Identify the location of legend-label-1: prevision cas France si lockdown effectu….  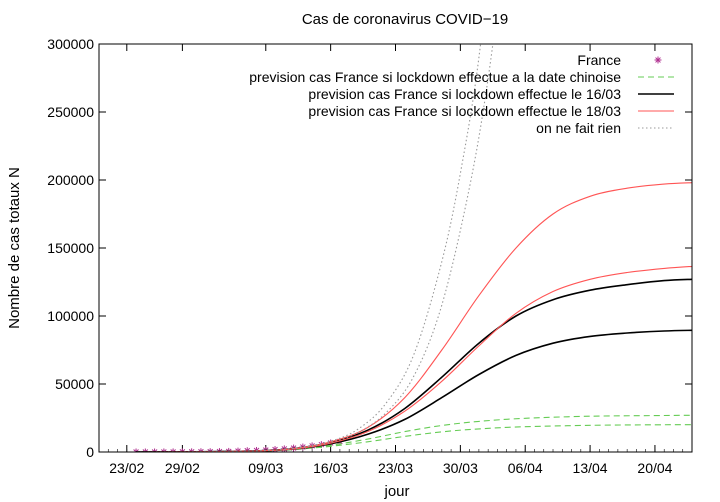
(435, 77).